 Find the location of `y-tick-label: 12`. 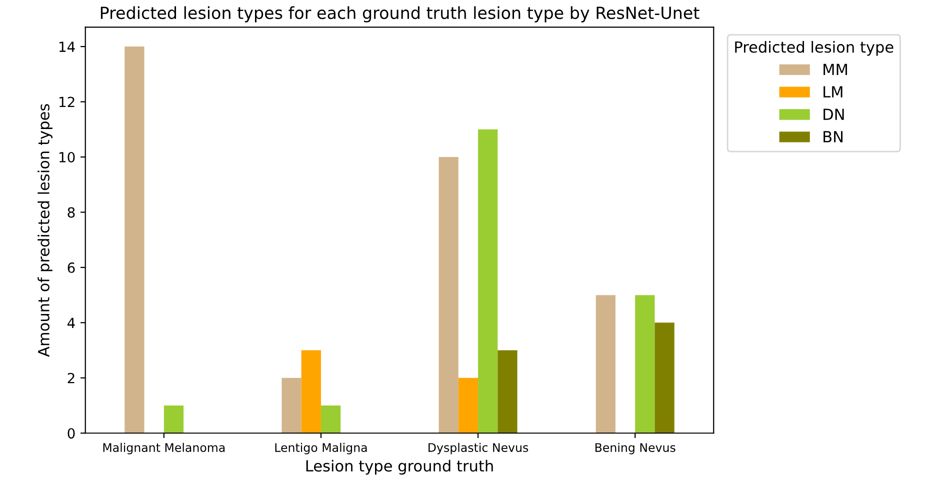

y-tick-label: 12 is located at coordinates (67, 102).